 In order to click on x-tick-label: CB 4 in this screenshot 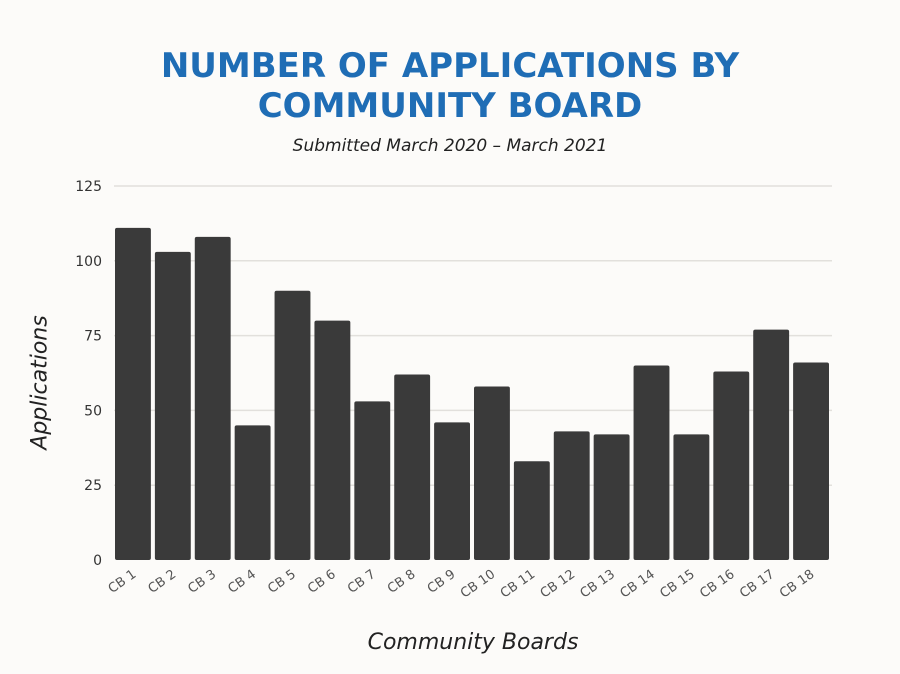, I will do `click(242, 582)`.